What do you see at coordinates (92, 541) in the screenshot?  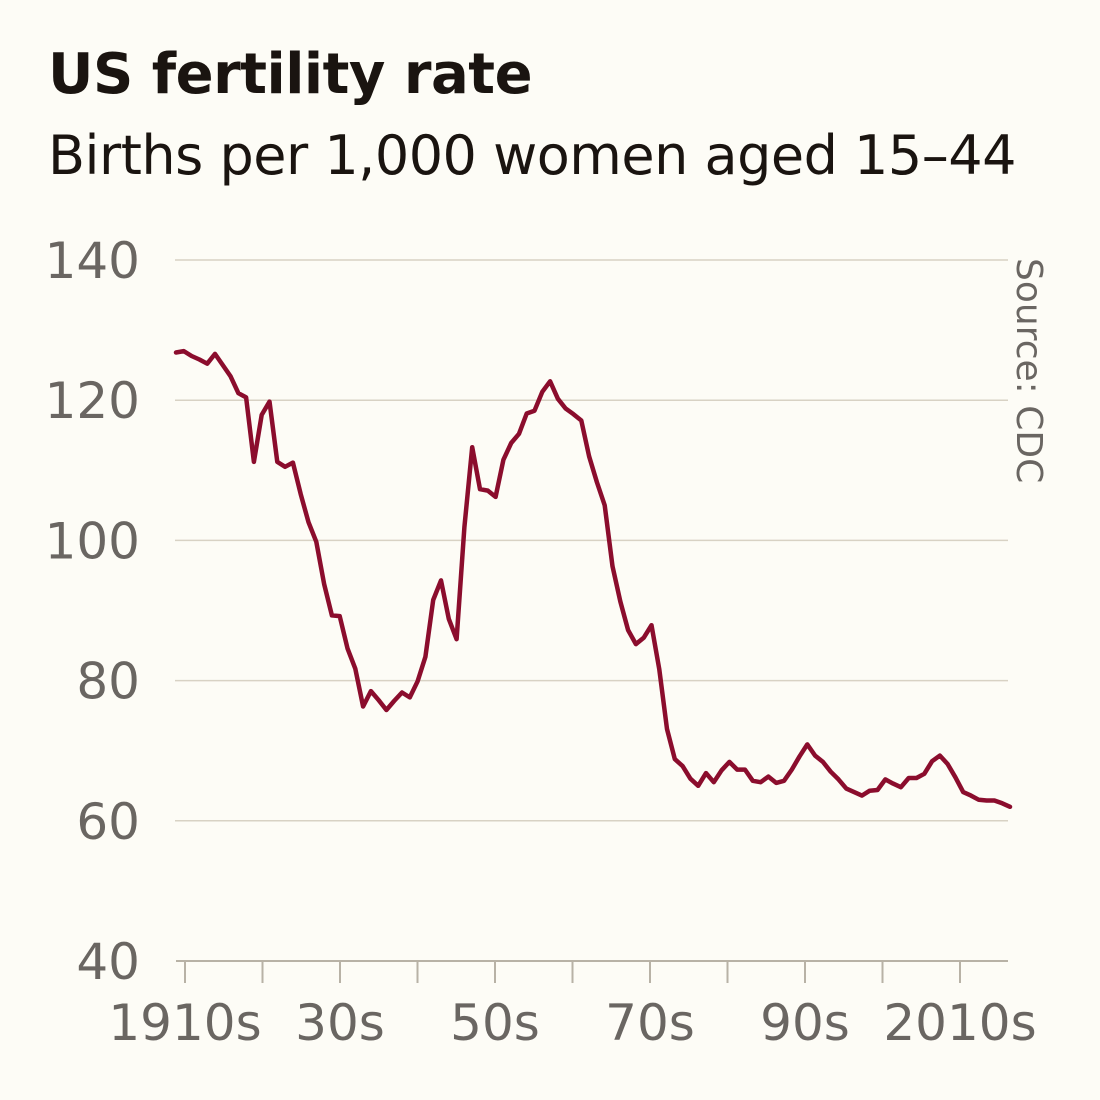 I see `y-tick-label-100: 100` at bounding box center [92, 541].